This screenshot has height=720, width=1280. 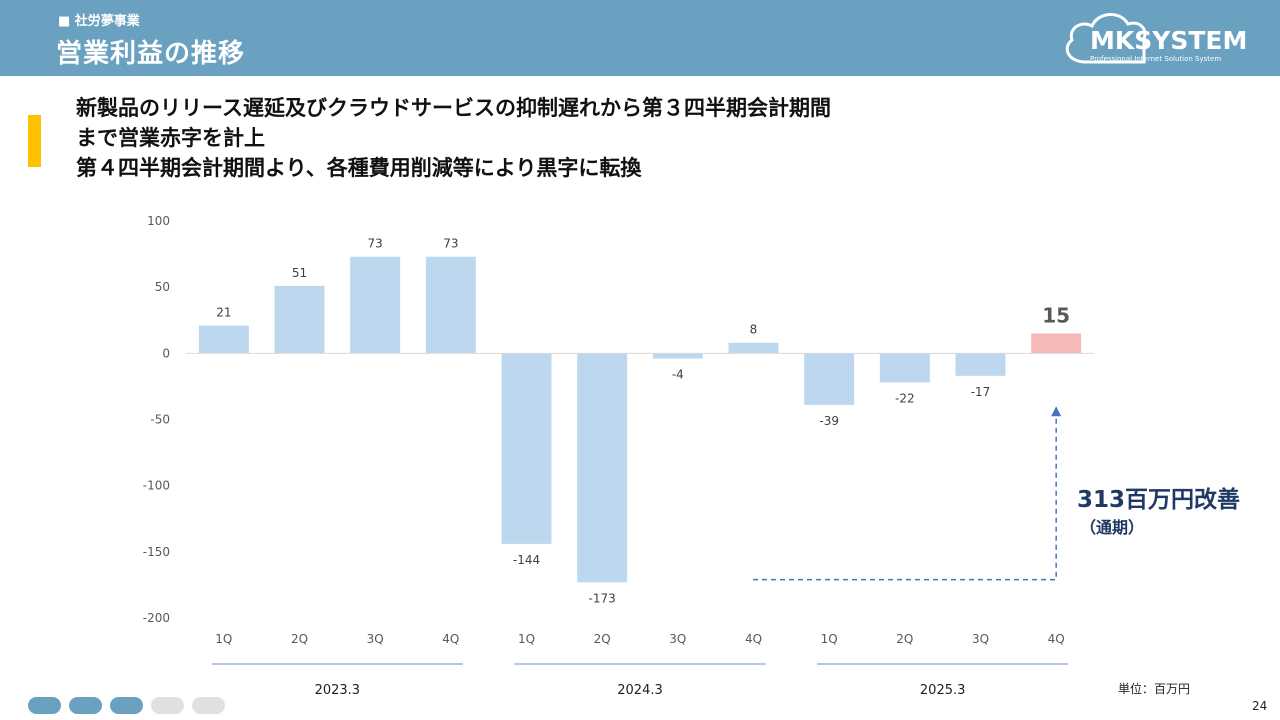 I want to click on y-tick-label: -50, so click(x=160, y=420).